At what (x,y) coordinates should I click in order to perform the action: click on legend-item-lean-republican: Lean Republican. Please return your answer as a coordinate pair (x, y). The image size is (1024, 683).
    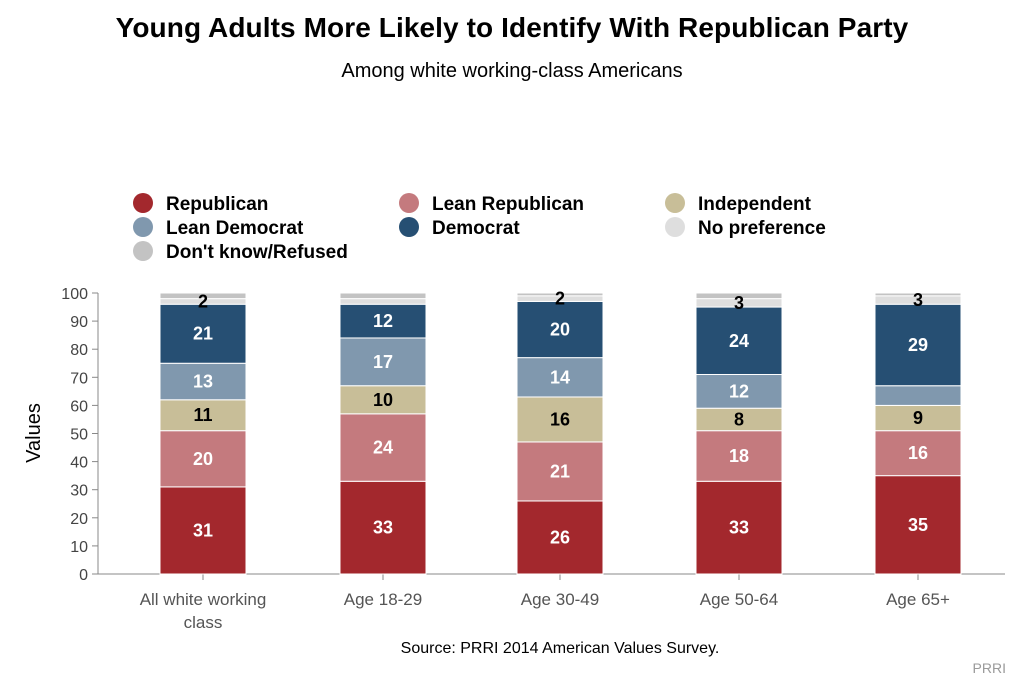
    Looking at the image, I should click on (491, 204).